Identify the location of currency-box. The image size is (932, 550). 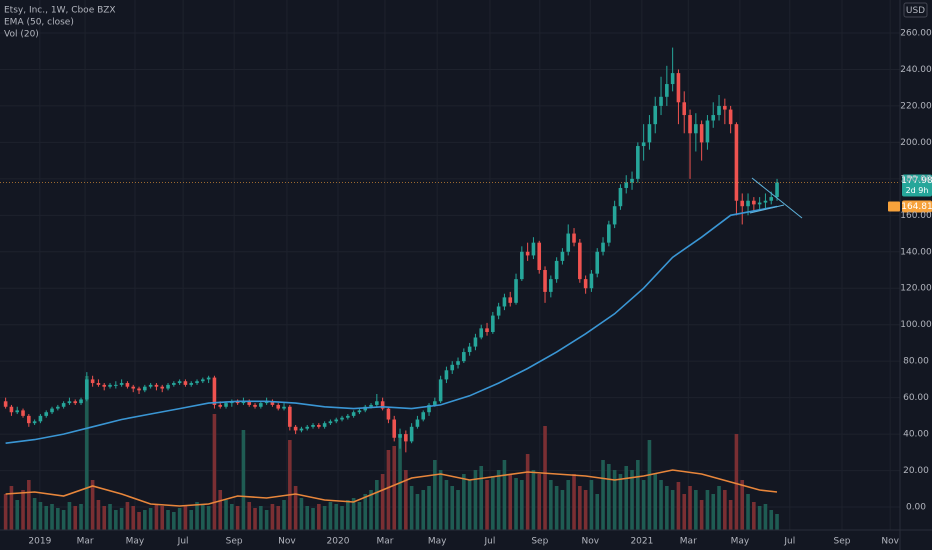
(915, 10).